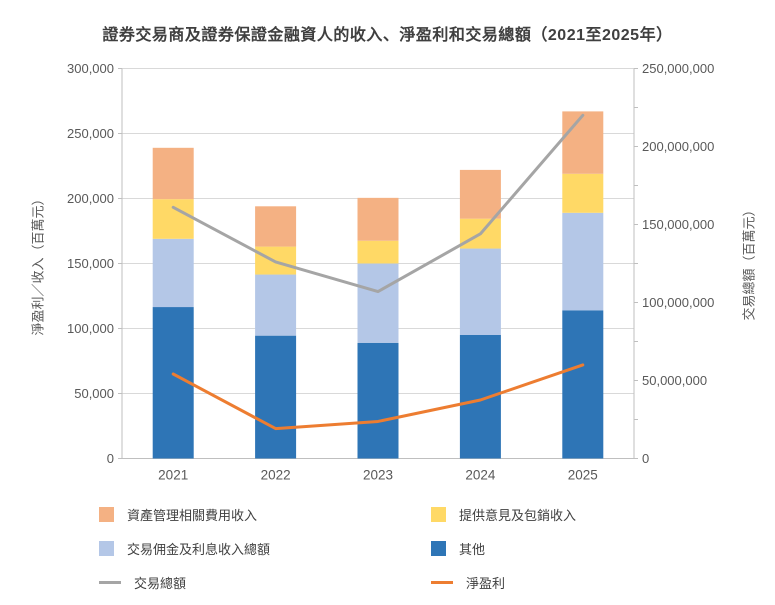  Describe the element at coordinates (442, 582) in the screenshot. I see `legend-swatch-net-profit-line` at that location.